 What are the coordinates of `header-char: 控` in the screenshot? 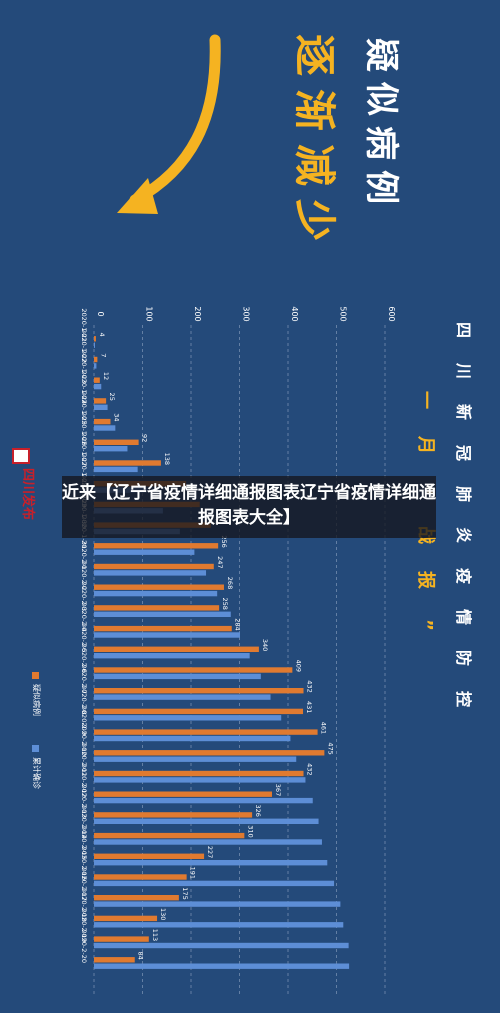 It's located at (463, 699).